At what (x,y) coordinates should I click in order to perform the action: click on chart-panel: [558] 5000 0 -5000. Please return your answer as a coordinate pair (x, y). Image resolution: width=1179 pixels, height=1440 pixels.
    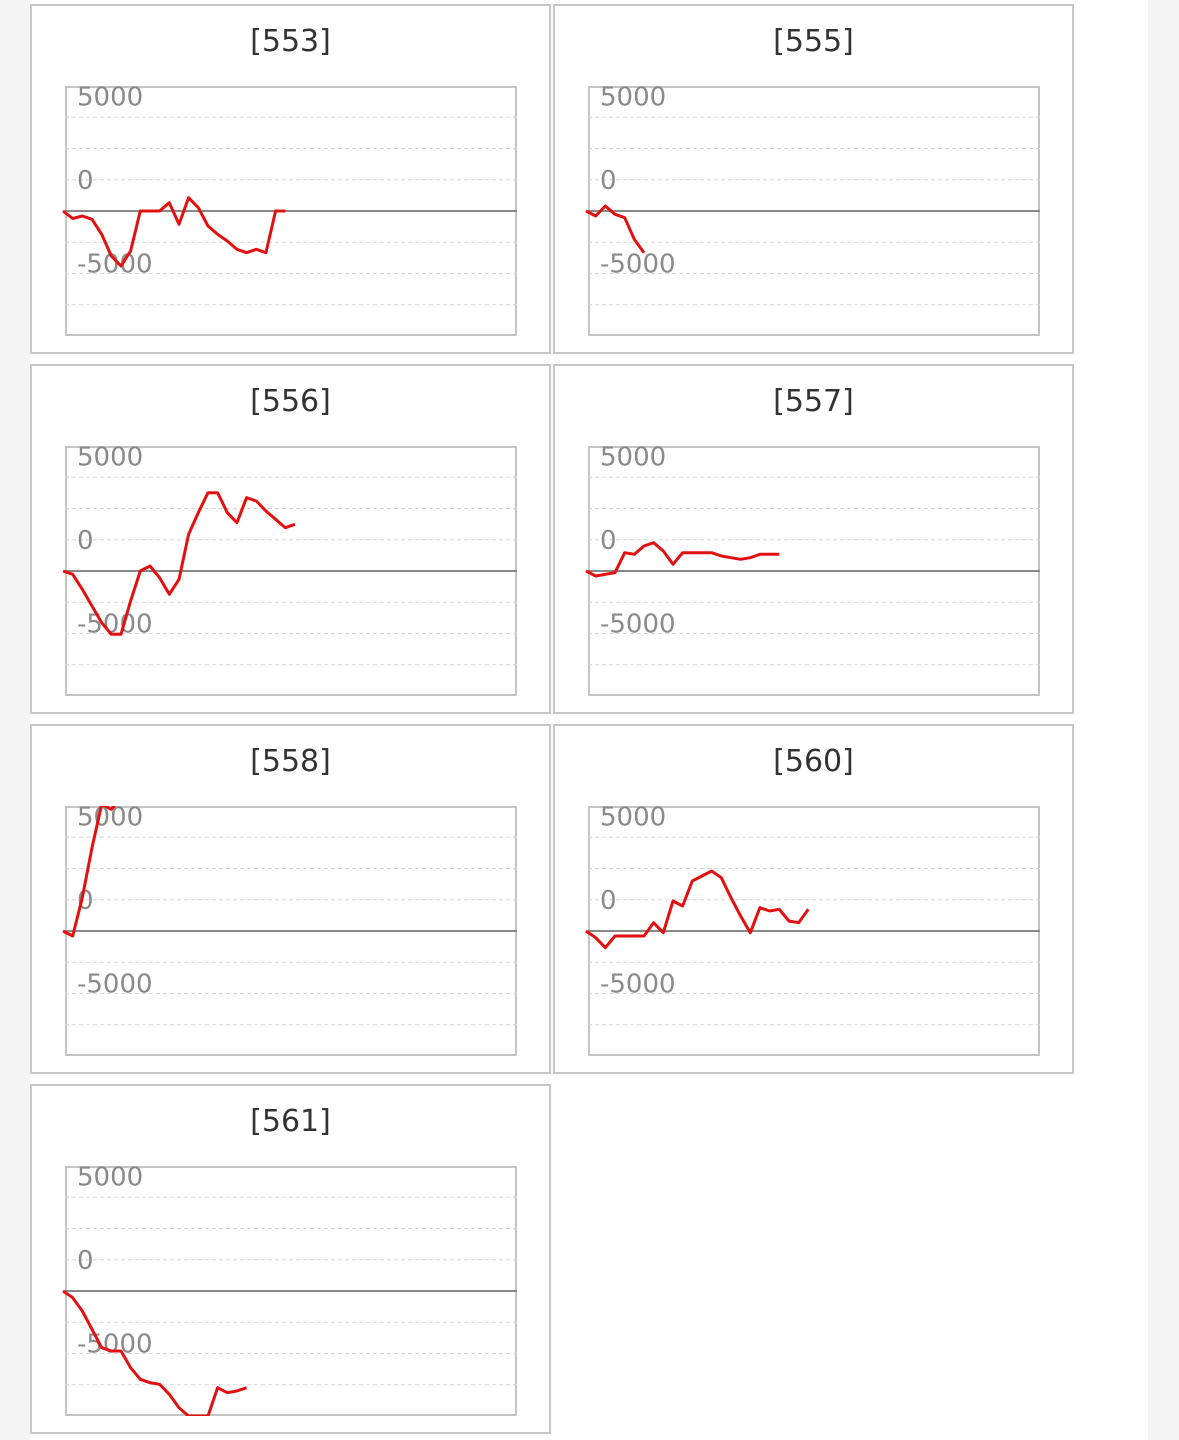
    Looking at the image, I should click on (290, 899).